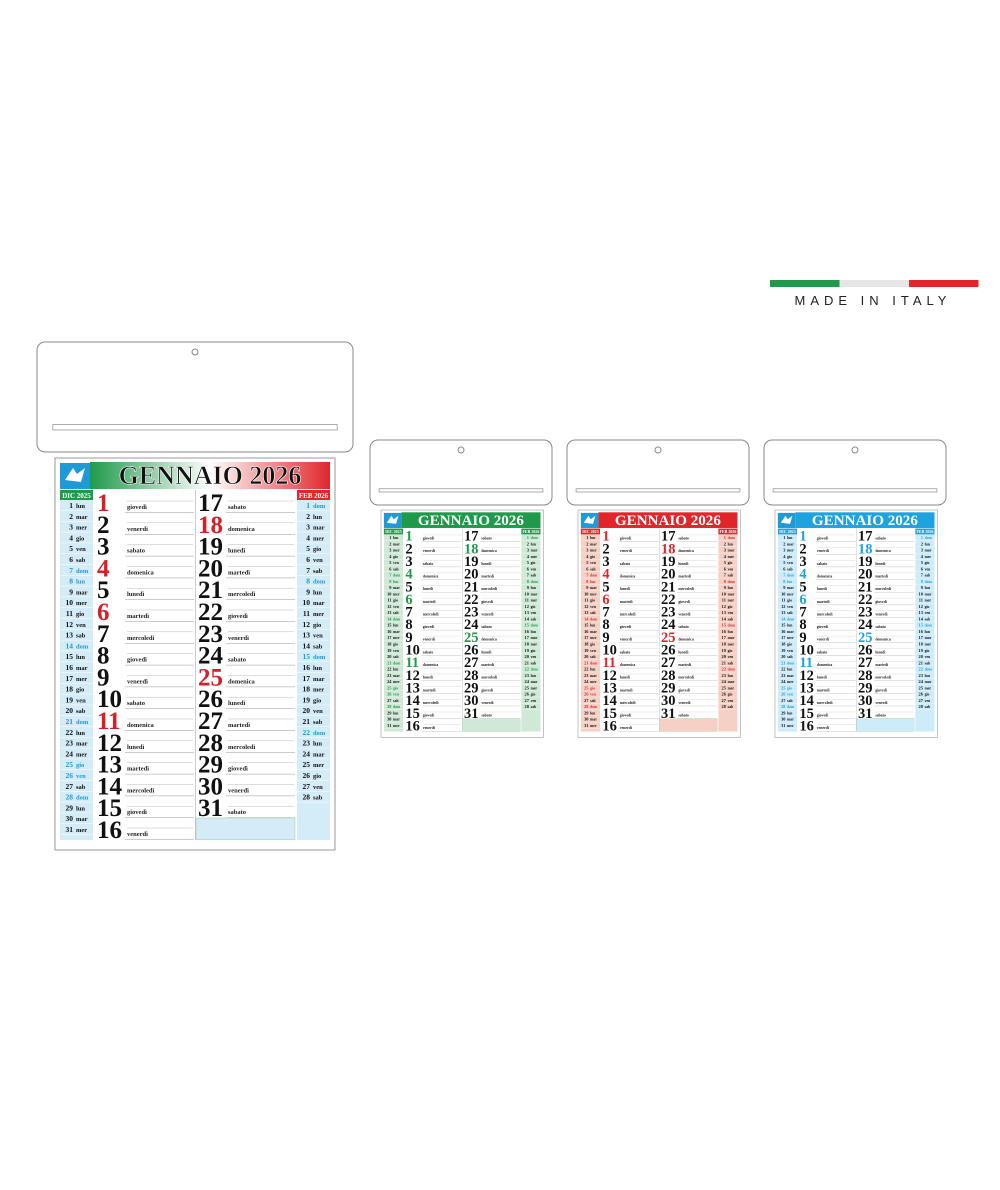  Describe the element at coordinates (587, 568) in the screenshot. I see `side-day-number: 6` at that location.